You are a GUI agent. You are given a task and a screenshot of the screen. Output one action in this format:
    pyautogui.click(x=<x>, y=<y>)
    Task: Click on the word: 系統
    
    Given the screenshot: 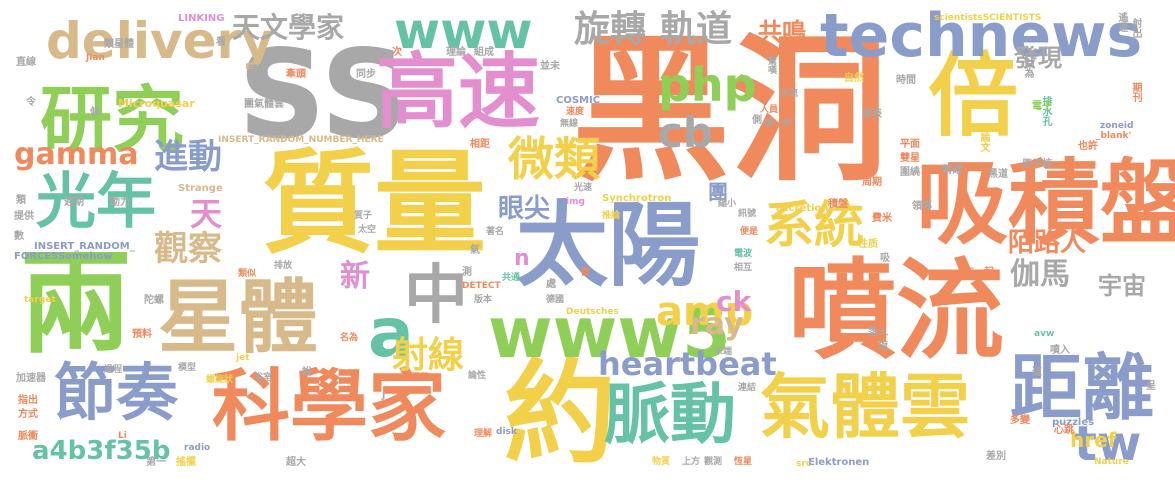 What is the action you would take?
    pyautogui.click(x=814, y=225)
    